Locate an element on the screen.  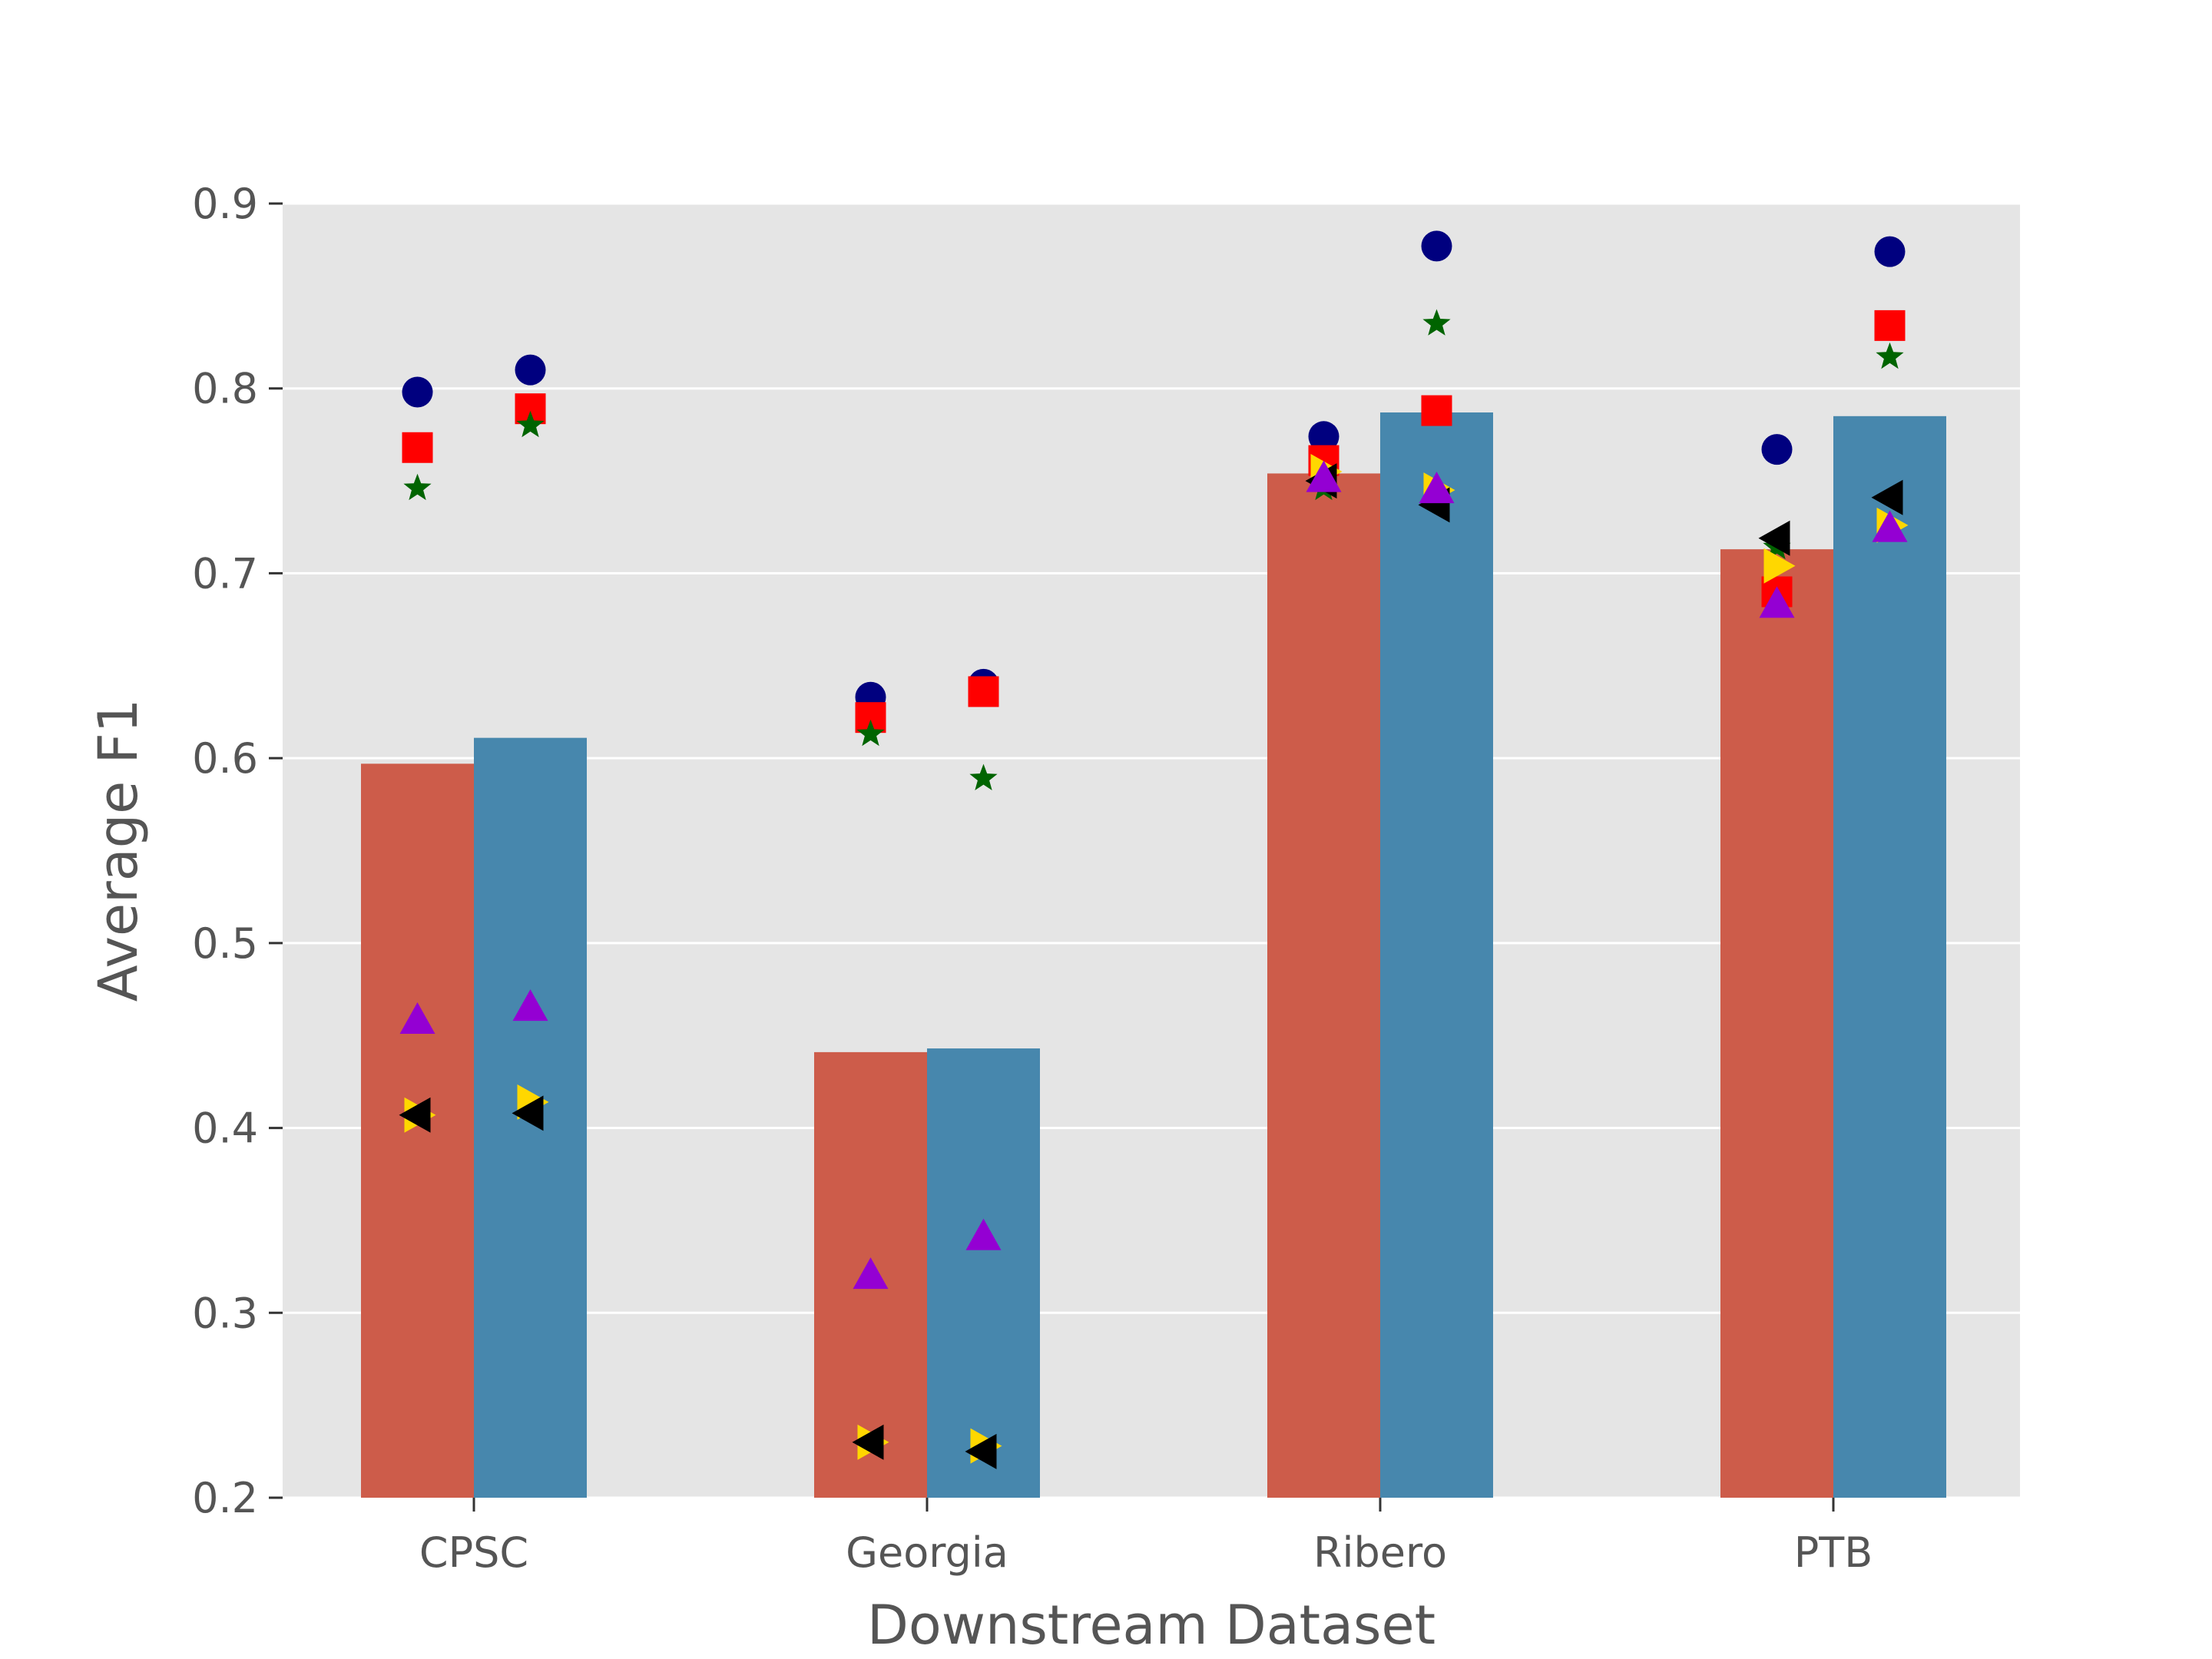
y-tick-label: 0.6 is located at coordinates (225, 758).